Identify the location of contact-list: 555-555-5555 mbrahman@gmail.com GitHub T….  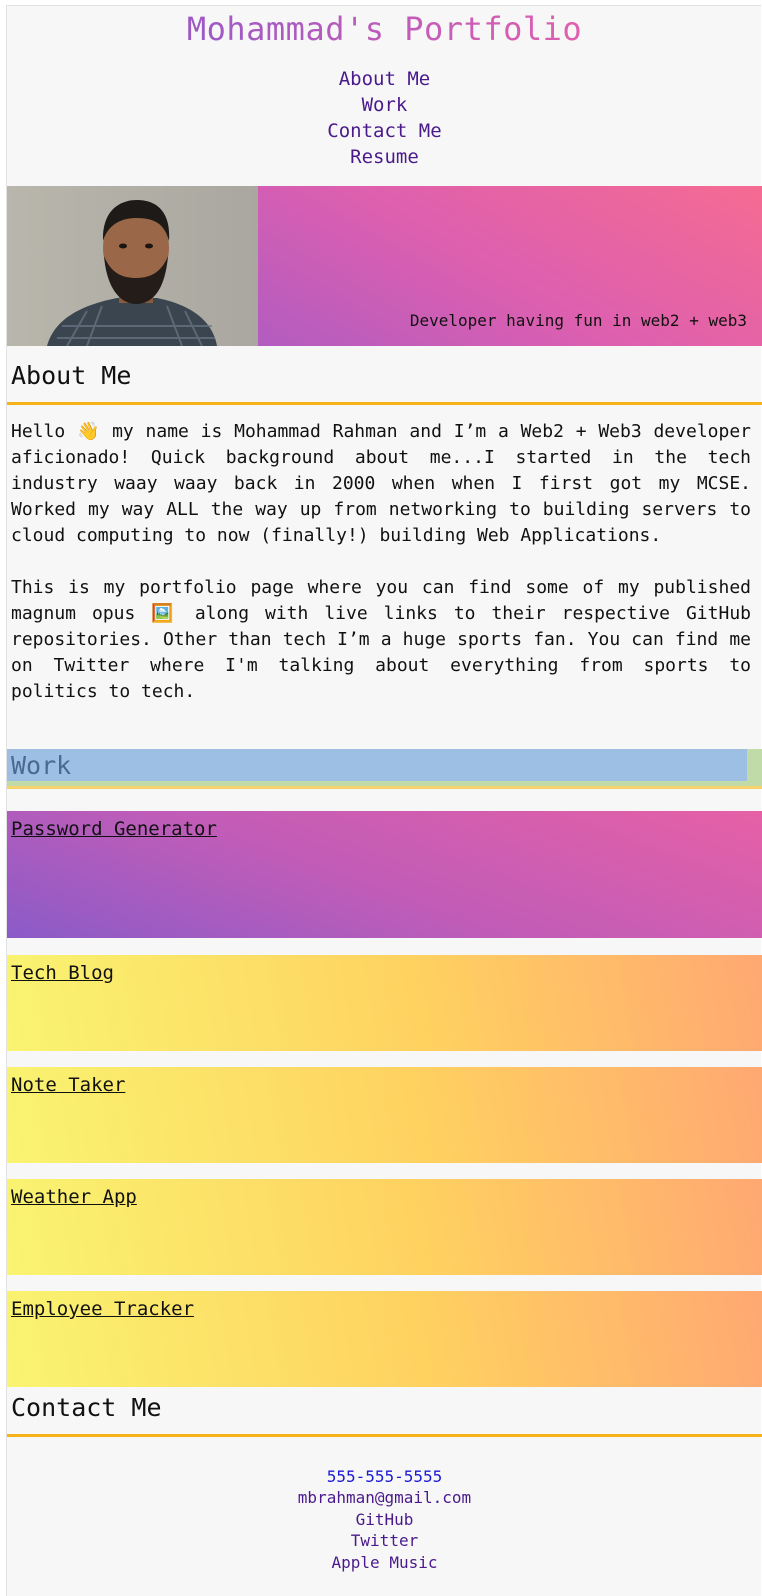
(384, 1519).